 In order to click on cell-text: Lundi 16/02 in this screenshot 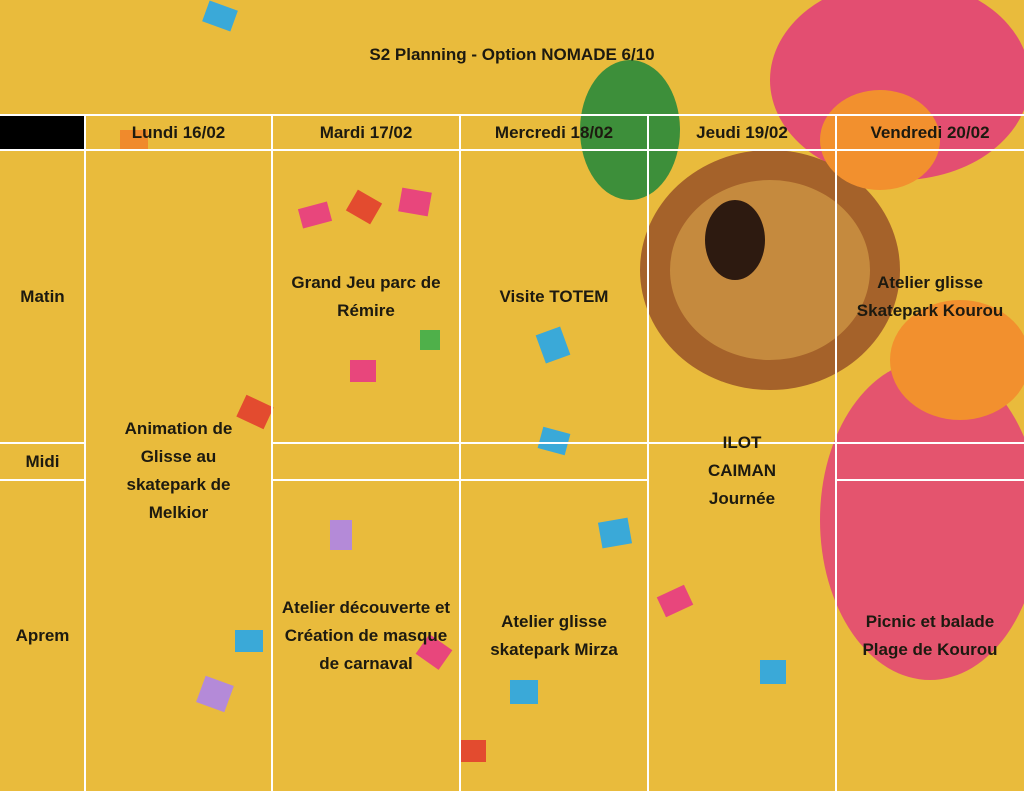, I will do `click(178, 132)`.